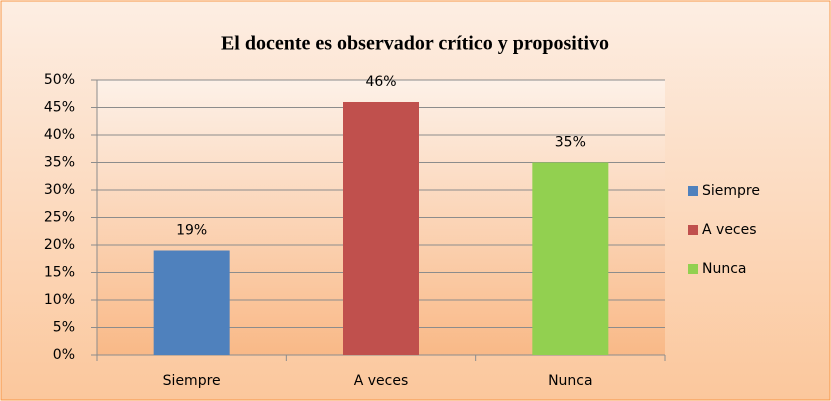 Image resolution: width=831 pixels, height=401 pixels. I want to click on y-tick-label: 50%, so click(59, 80).